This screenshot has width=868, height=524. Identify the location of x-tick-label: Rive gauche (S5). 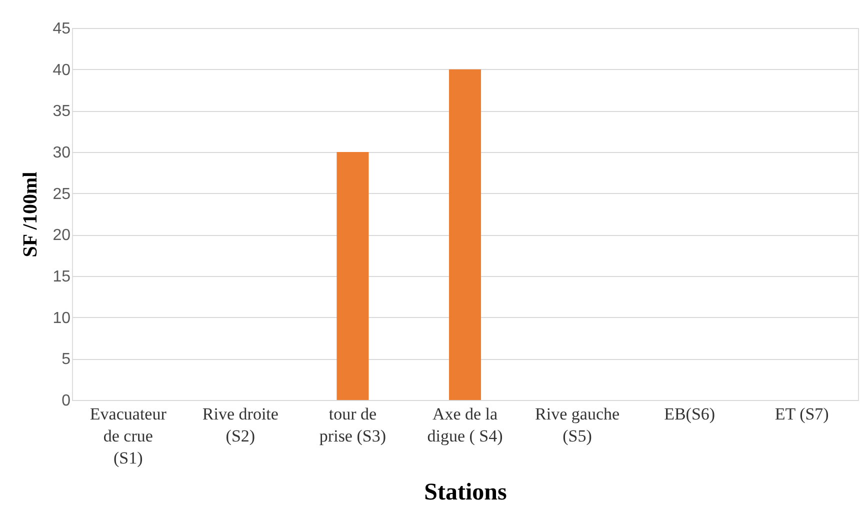
(577, 425).